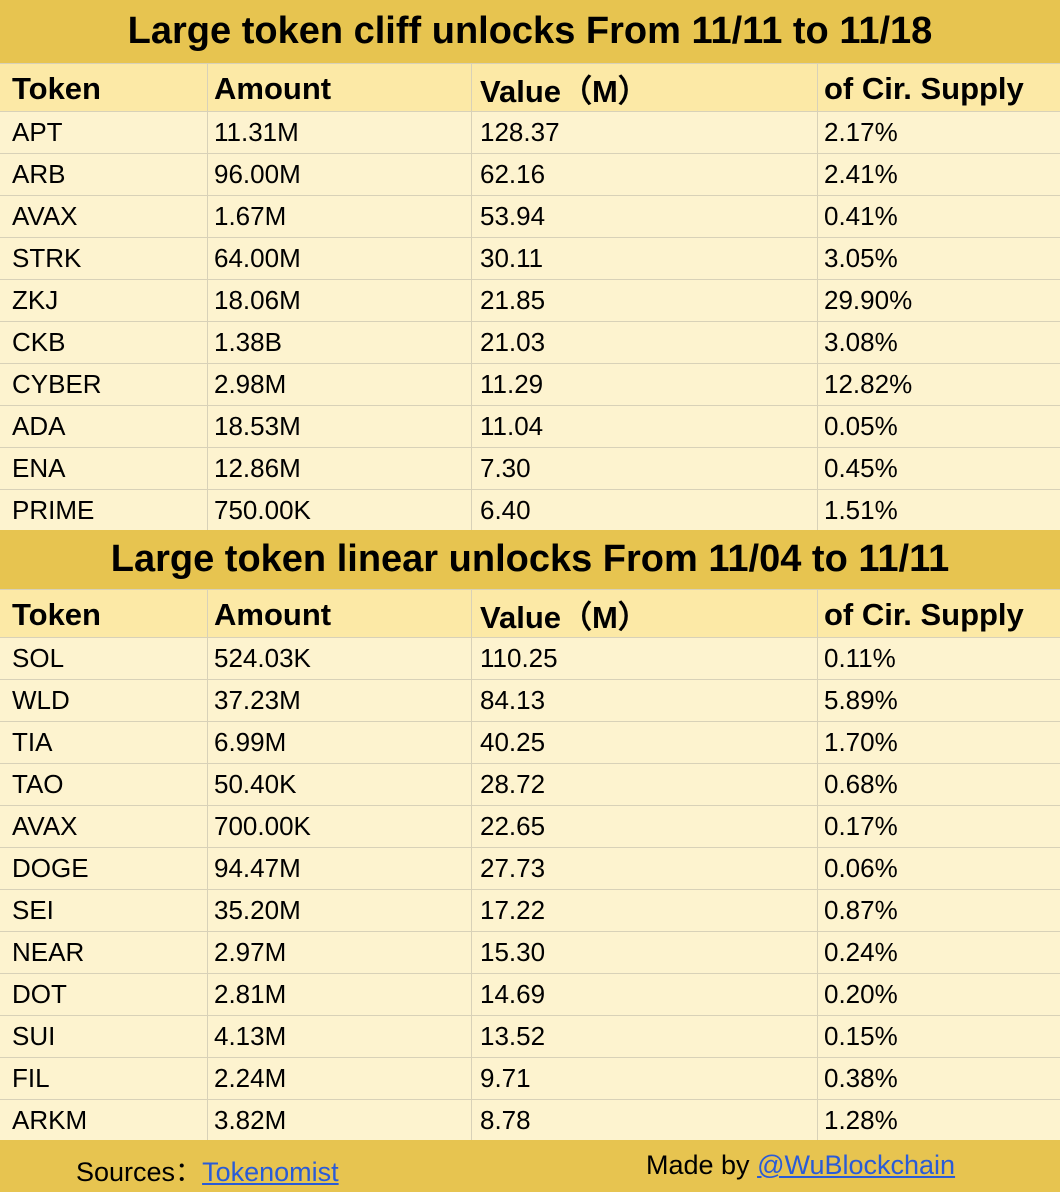 The height and width of the screenshot is (1192, 1060). I want to click on cell-token: APT, so click(104, 132).